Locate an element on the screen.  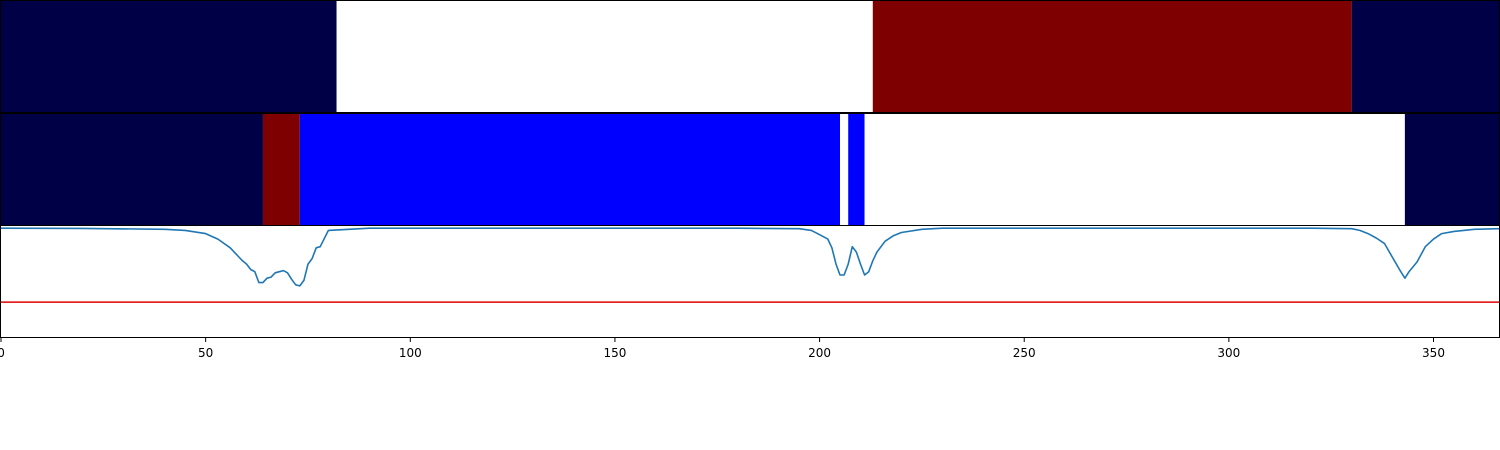
series-line is located at coordinates (750, 257).